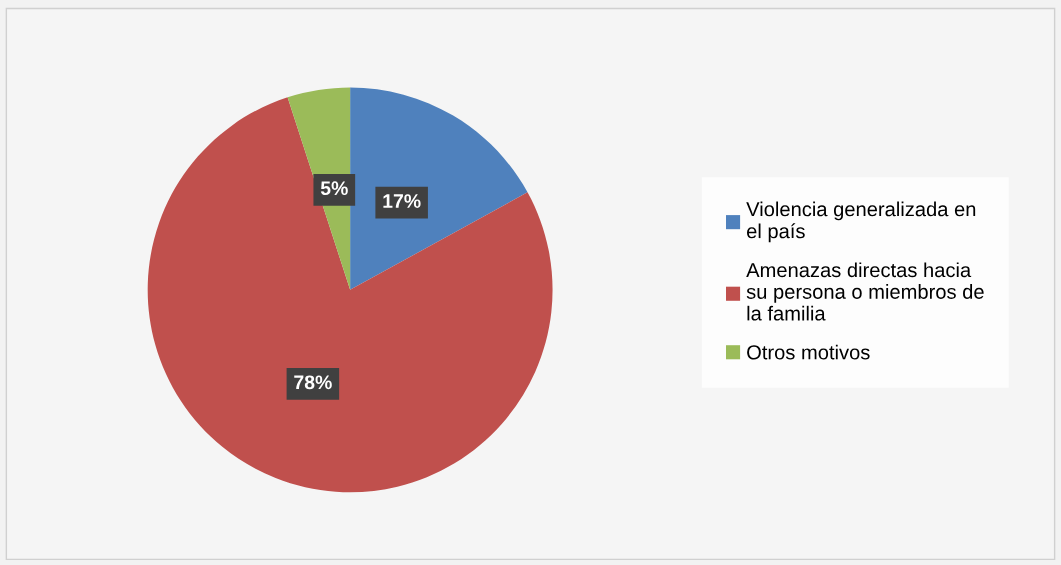  I want to click on pie-slice, so click(439, 188).